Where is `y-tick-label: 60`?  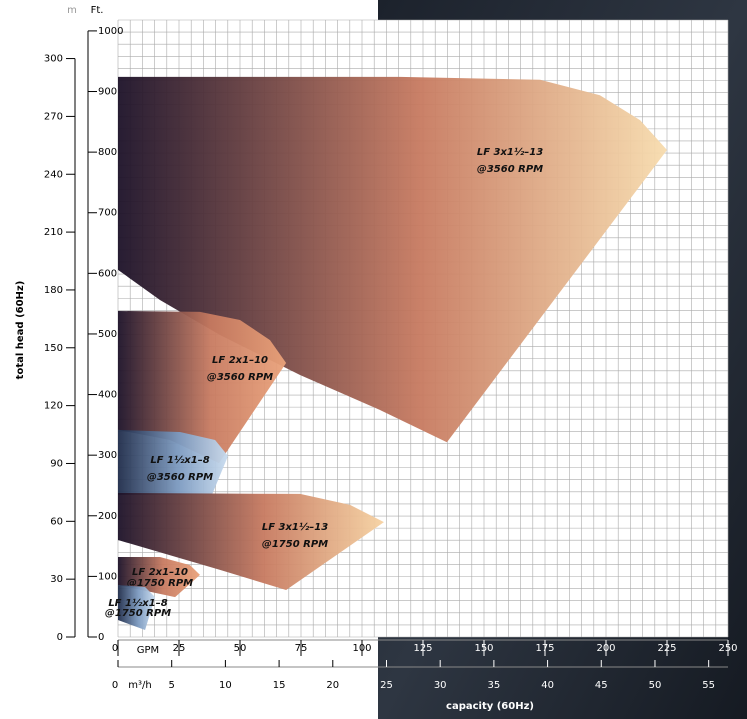 y-tick-label: 60 is located at coordinates (56, 521).